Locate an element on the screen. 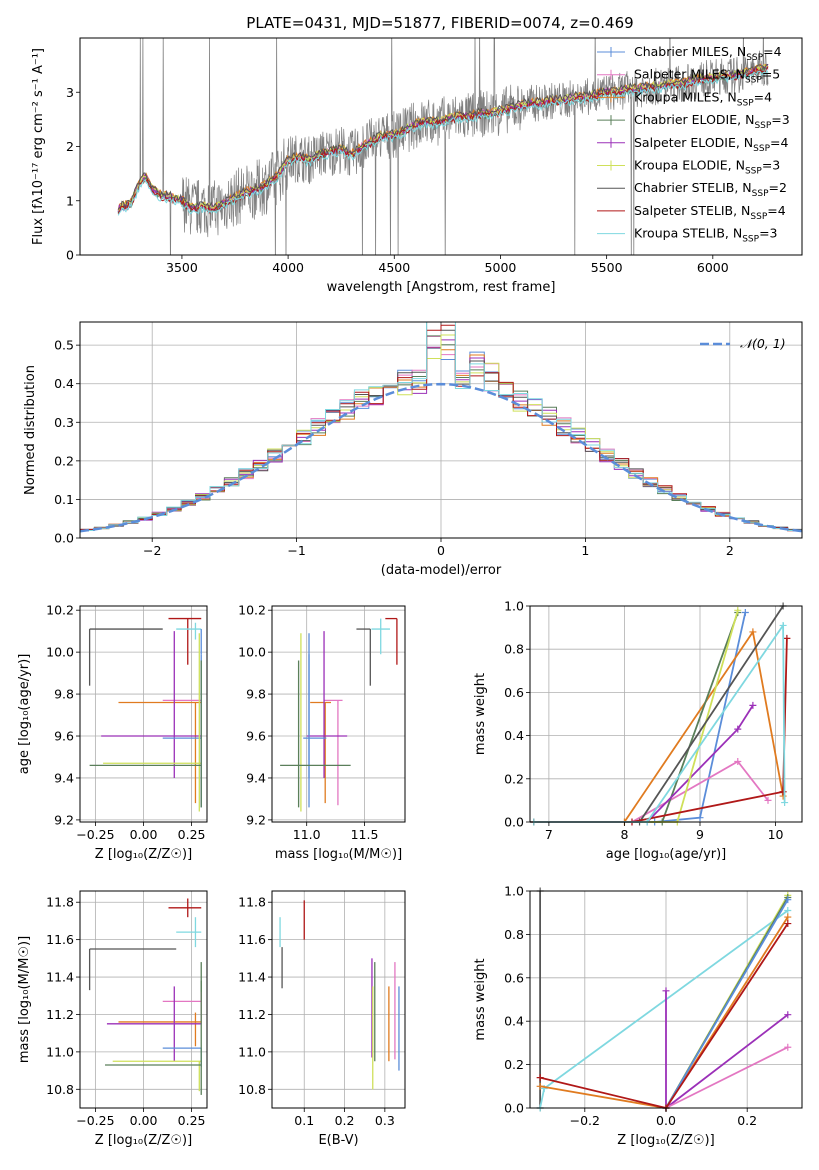 The image size is (819, 1170). model-spectrum-kroupa-elodie is located at coordinates (443, 137).